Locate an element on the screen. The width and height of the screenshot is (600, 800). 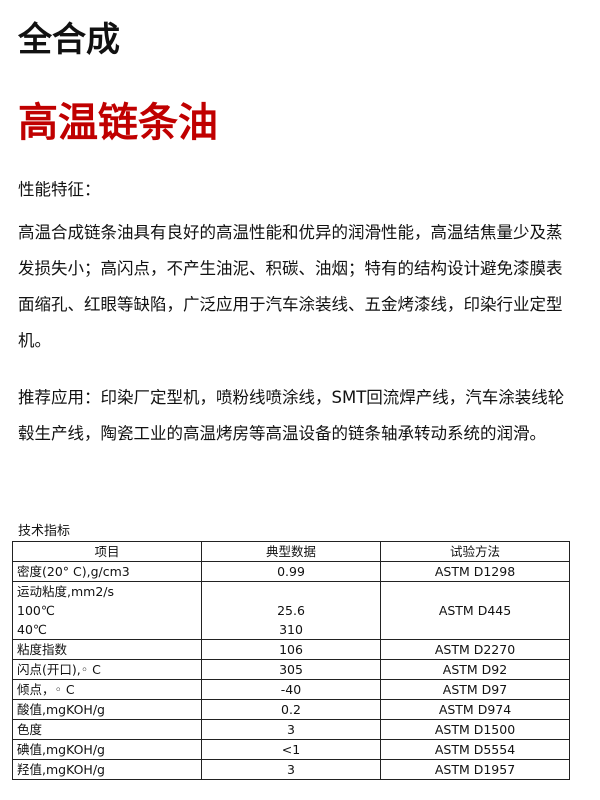
row: 粘度指数 106 ASTM D2270 is located at coordinates (291, 649).